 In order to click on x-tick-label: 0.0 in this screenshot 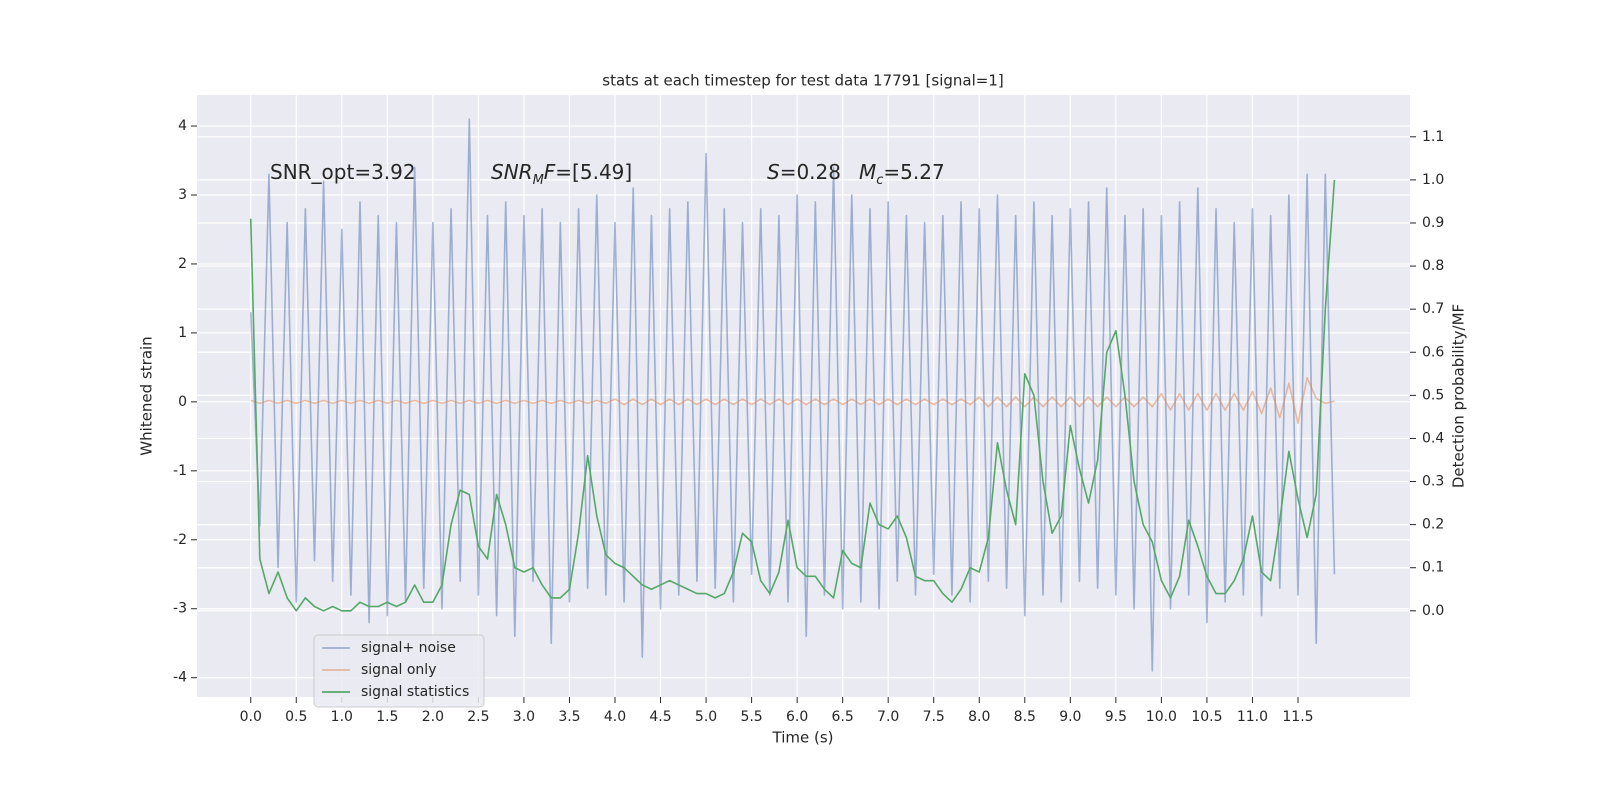, I will do `click(251, 717)`.